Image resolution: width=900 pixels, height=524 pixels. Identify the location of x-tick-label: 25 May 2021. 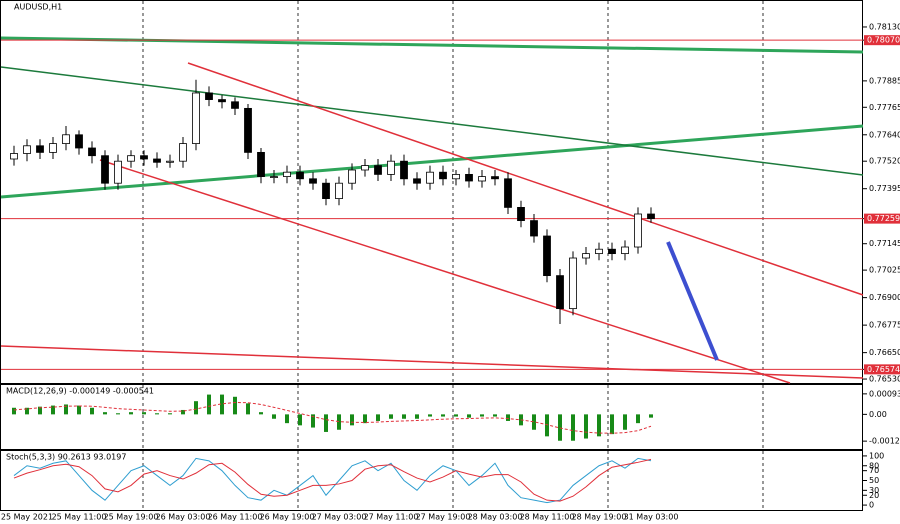
(27, 517).